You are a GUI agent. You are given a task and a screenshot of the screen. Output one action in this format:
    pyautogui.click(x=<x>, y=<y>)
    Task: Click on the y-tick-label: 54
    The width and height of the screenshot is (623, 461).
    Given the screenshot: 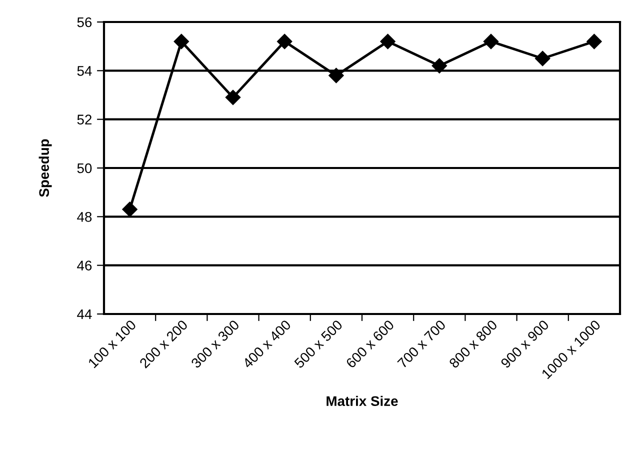 What is the action you would take?
    pyautogui.click(x=84, y=71)
    